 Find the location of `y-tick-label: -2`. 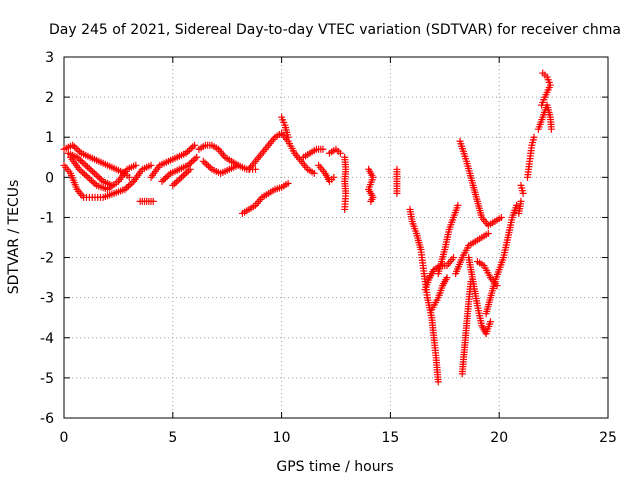

y-tick-label: -2 is located at coordinates (47, 259).